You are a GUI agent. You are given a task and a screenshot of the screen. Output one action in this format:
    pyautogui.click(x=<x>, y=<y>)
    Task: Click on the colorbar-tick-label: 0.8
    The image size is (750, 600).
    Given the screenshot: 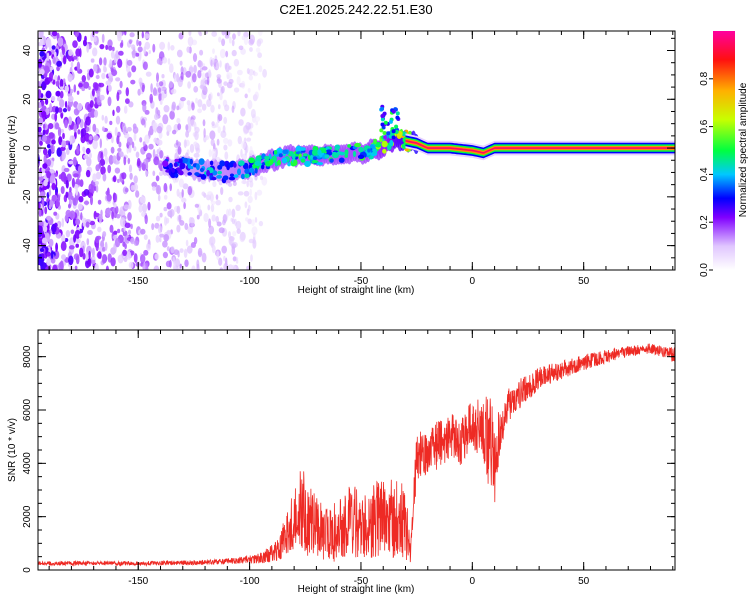 What is the action you would take?
    pyautogui.click(x=704, y=78)
    